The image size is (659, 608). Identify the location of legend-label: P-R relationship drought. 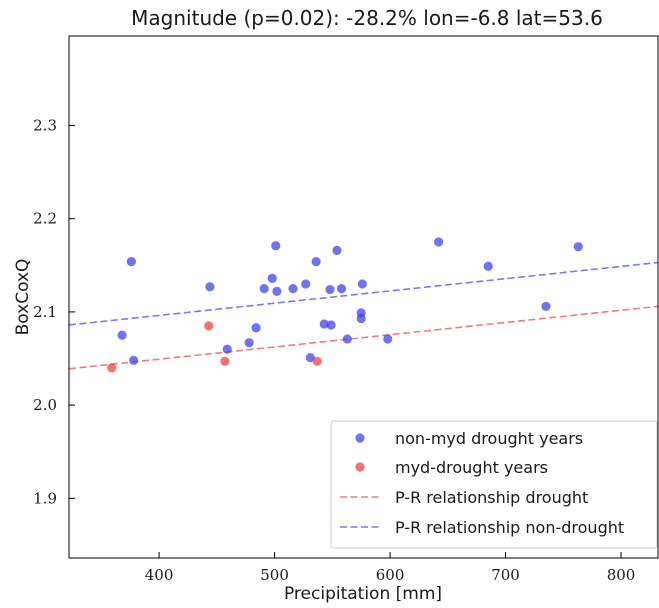
(491, 497).